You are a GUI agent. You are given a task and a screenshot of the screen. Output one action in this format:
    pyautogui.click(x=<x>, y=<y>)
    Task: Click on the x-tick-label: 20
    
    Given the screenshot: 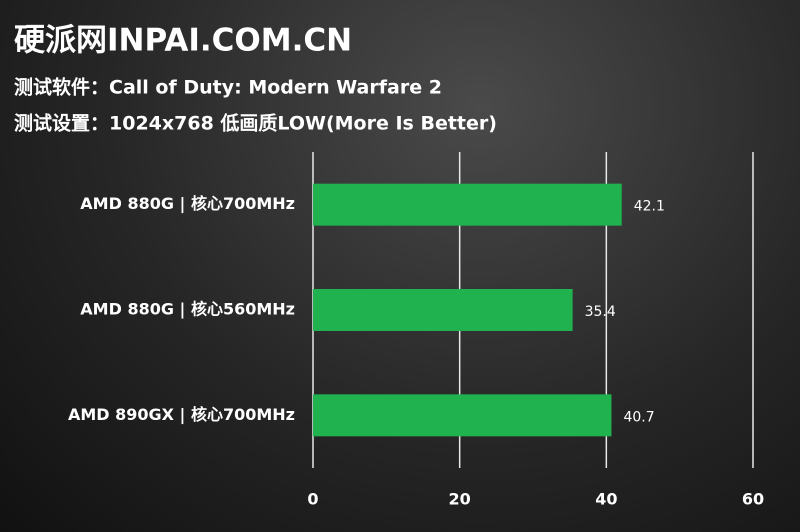 What is the action you would take?
    pyautogui.click(x=460, y=499)
    